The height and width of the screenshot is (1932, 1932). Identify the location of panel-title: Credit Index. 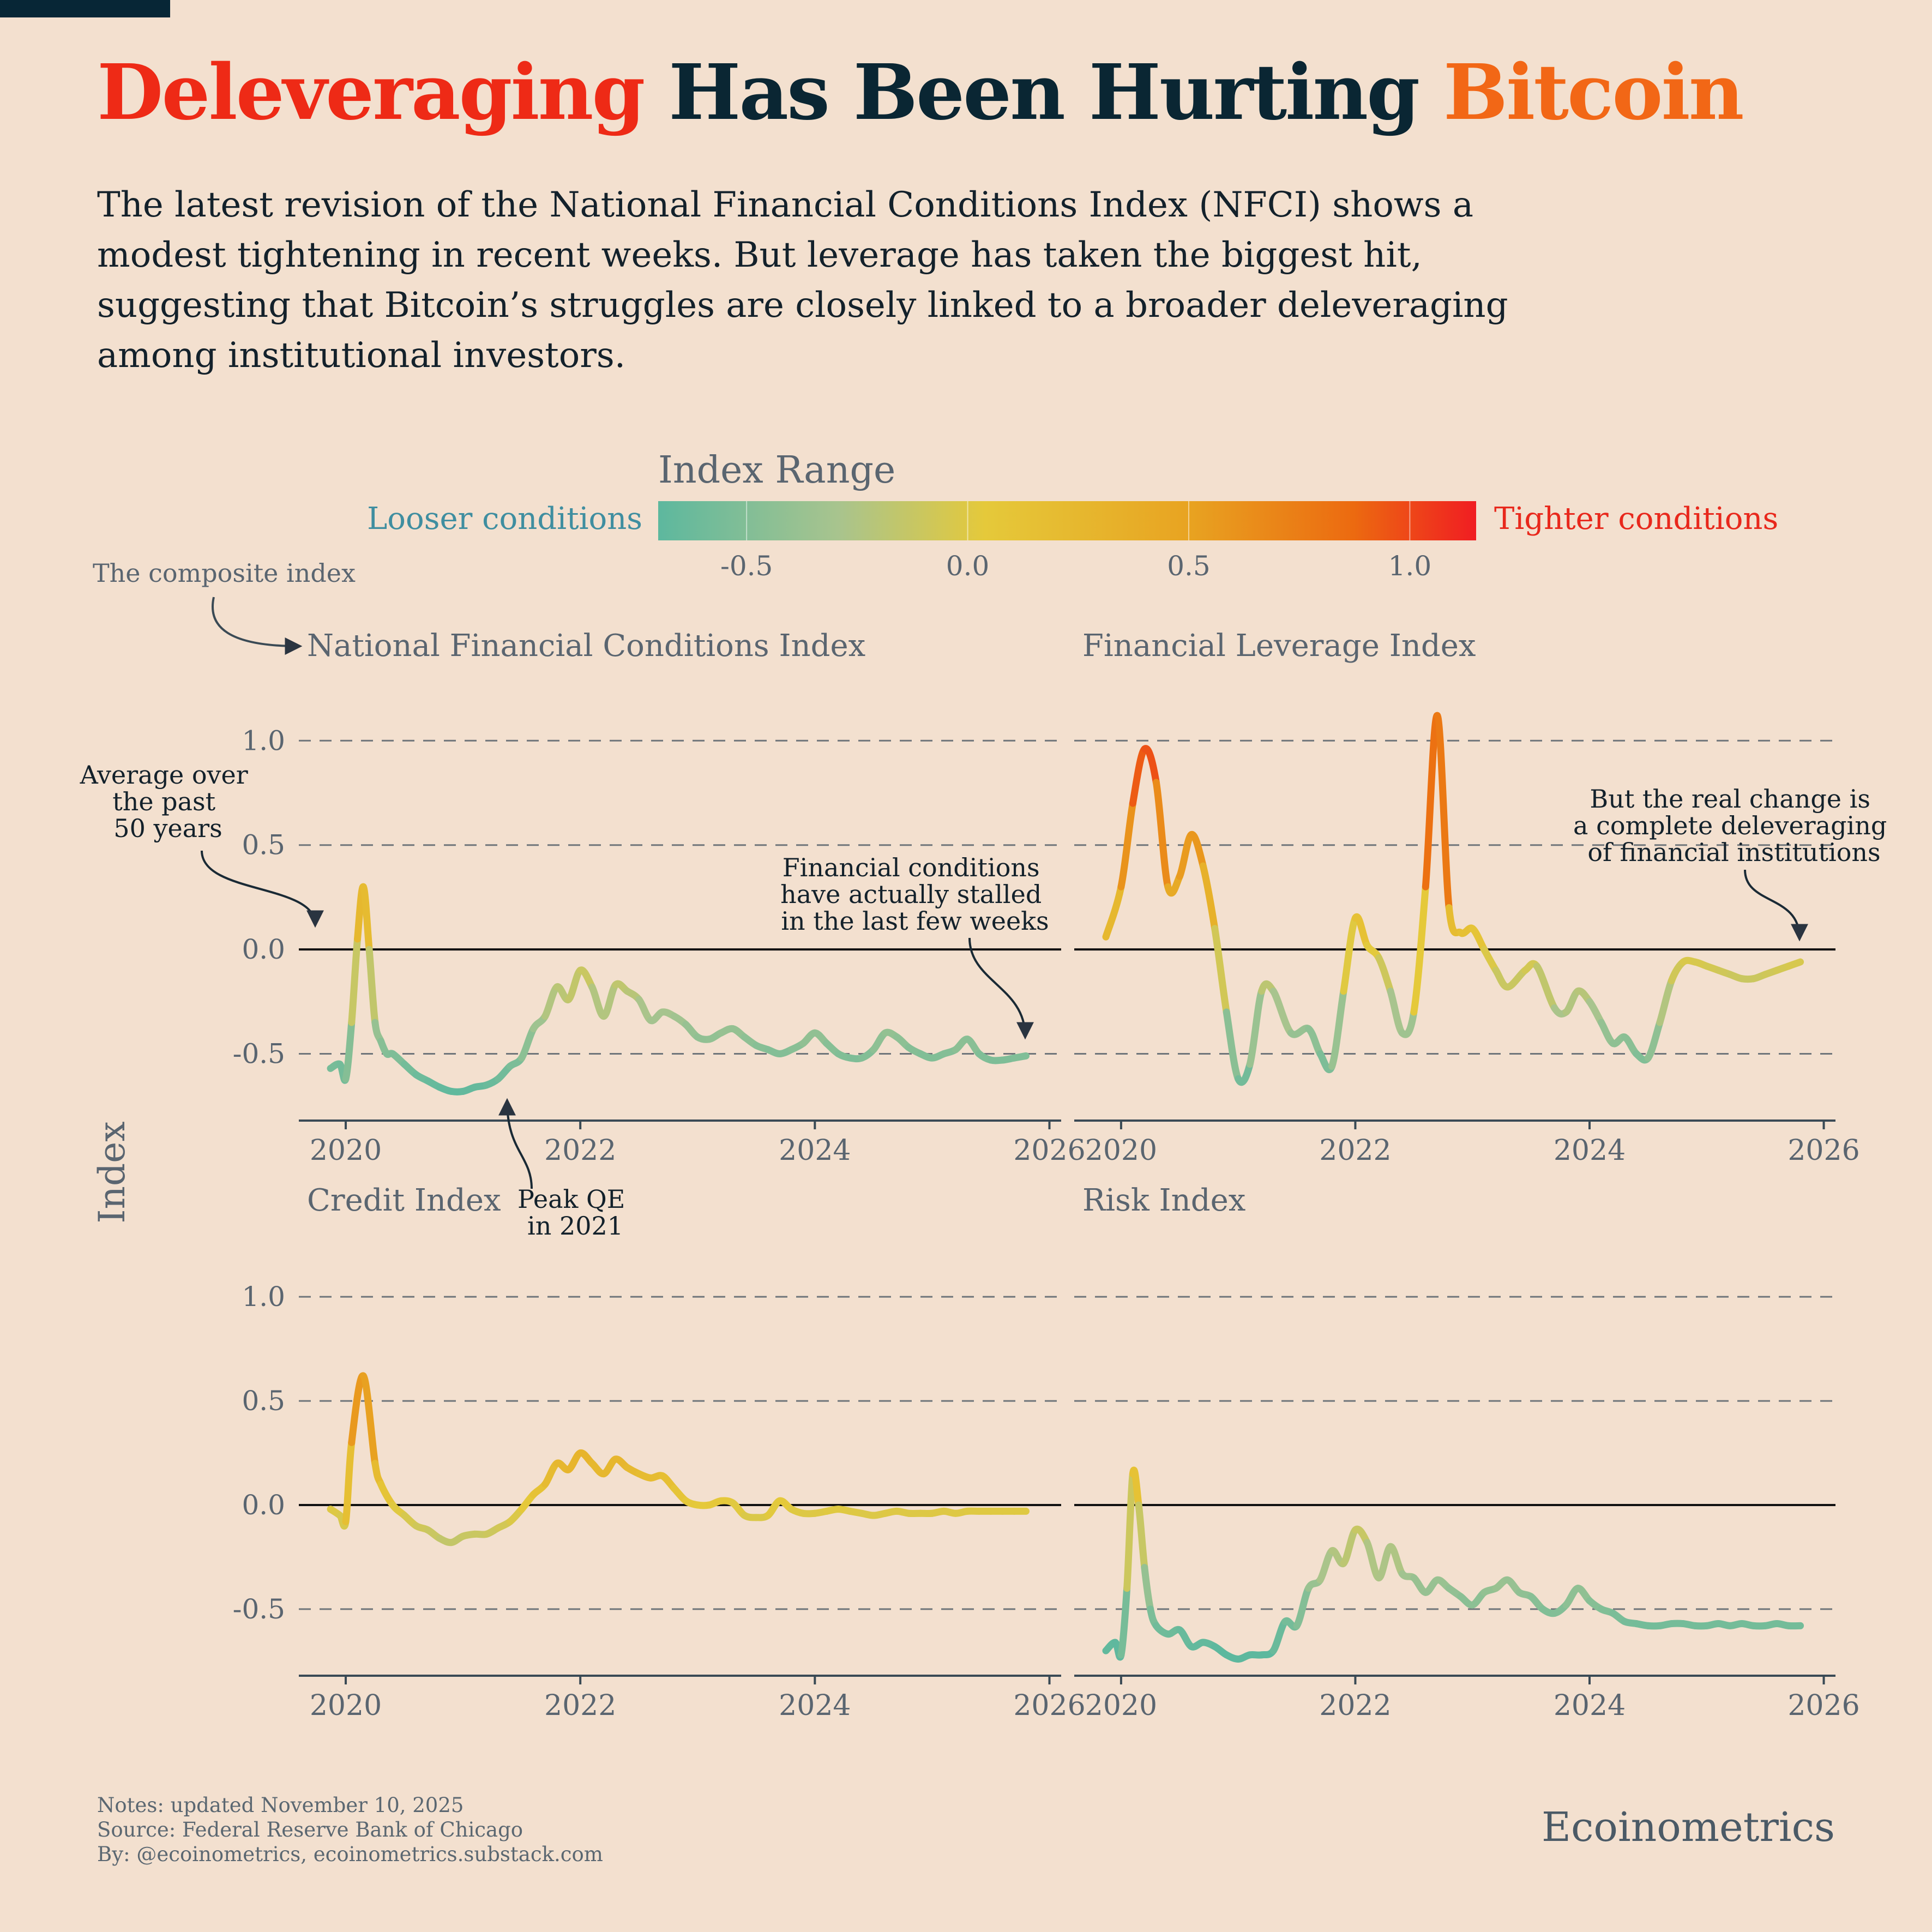
(404, 1200).